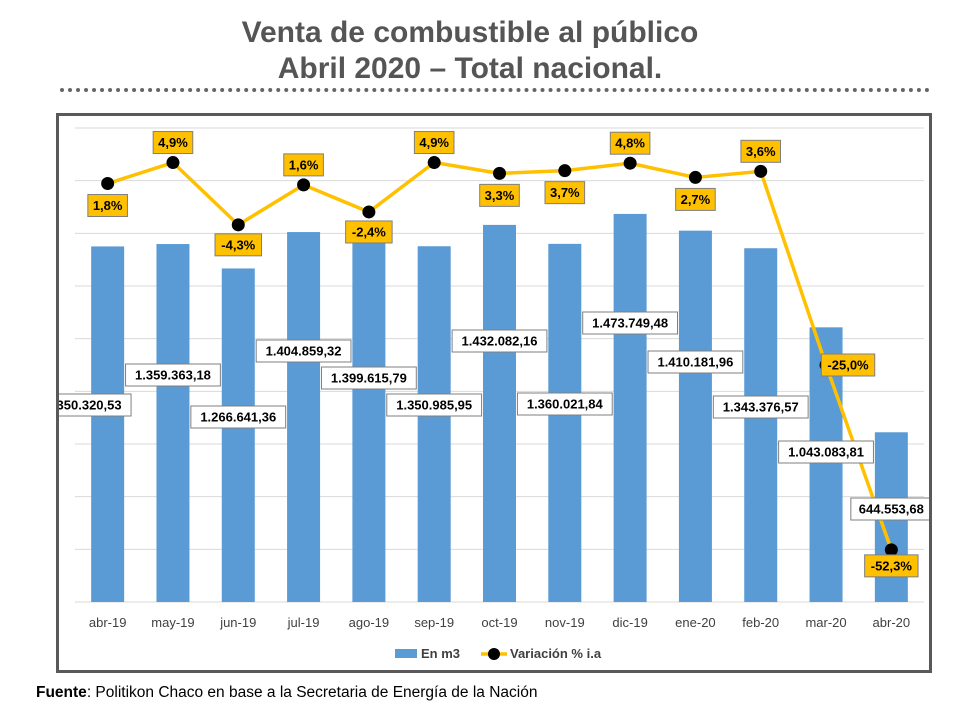  I want to click on variation-label-text: -2,4%, so click(369, 231).